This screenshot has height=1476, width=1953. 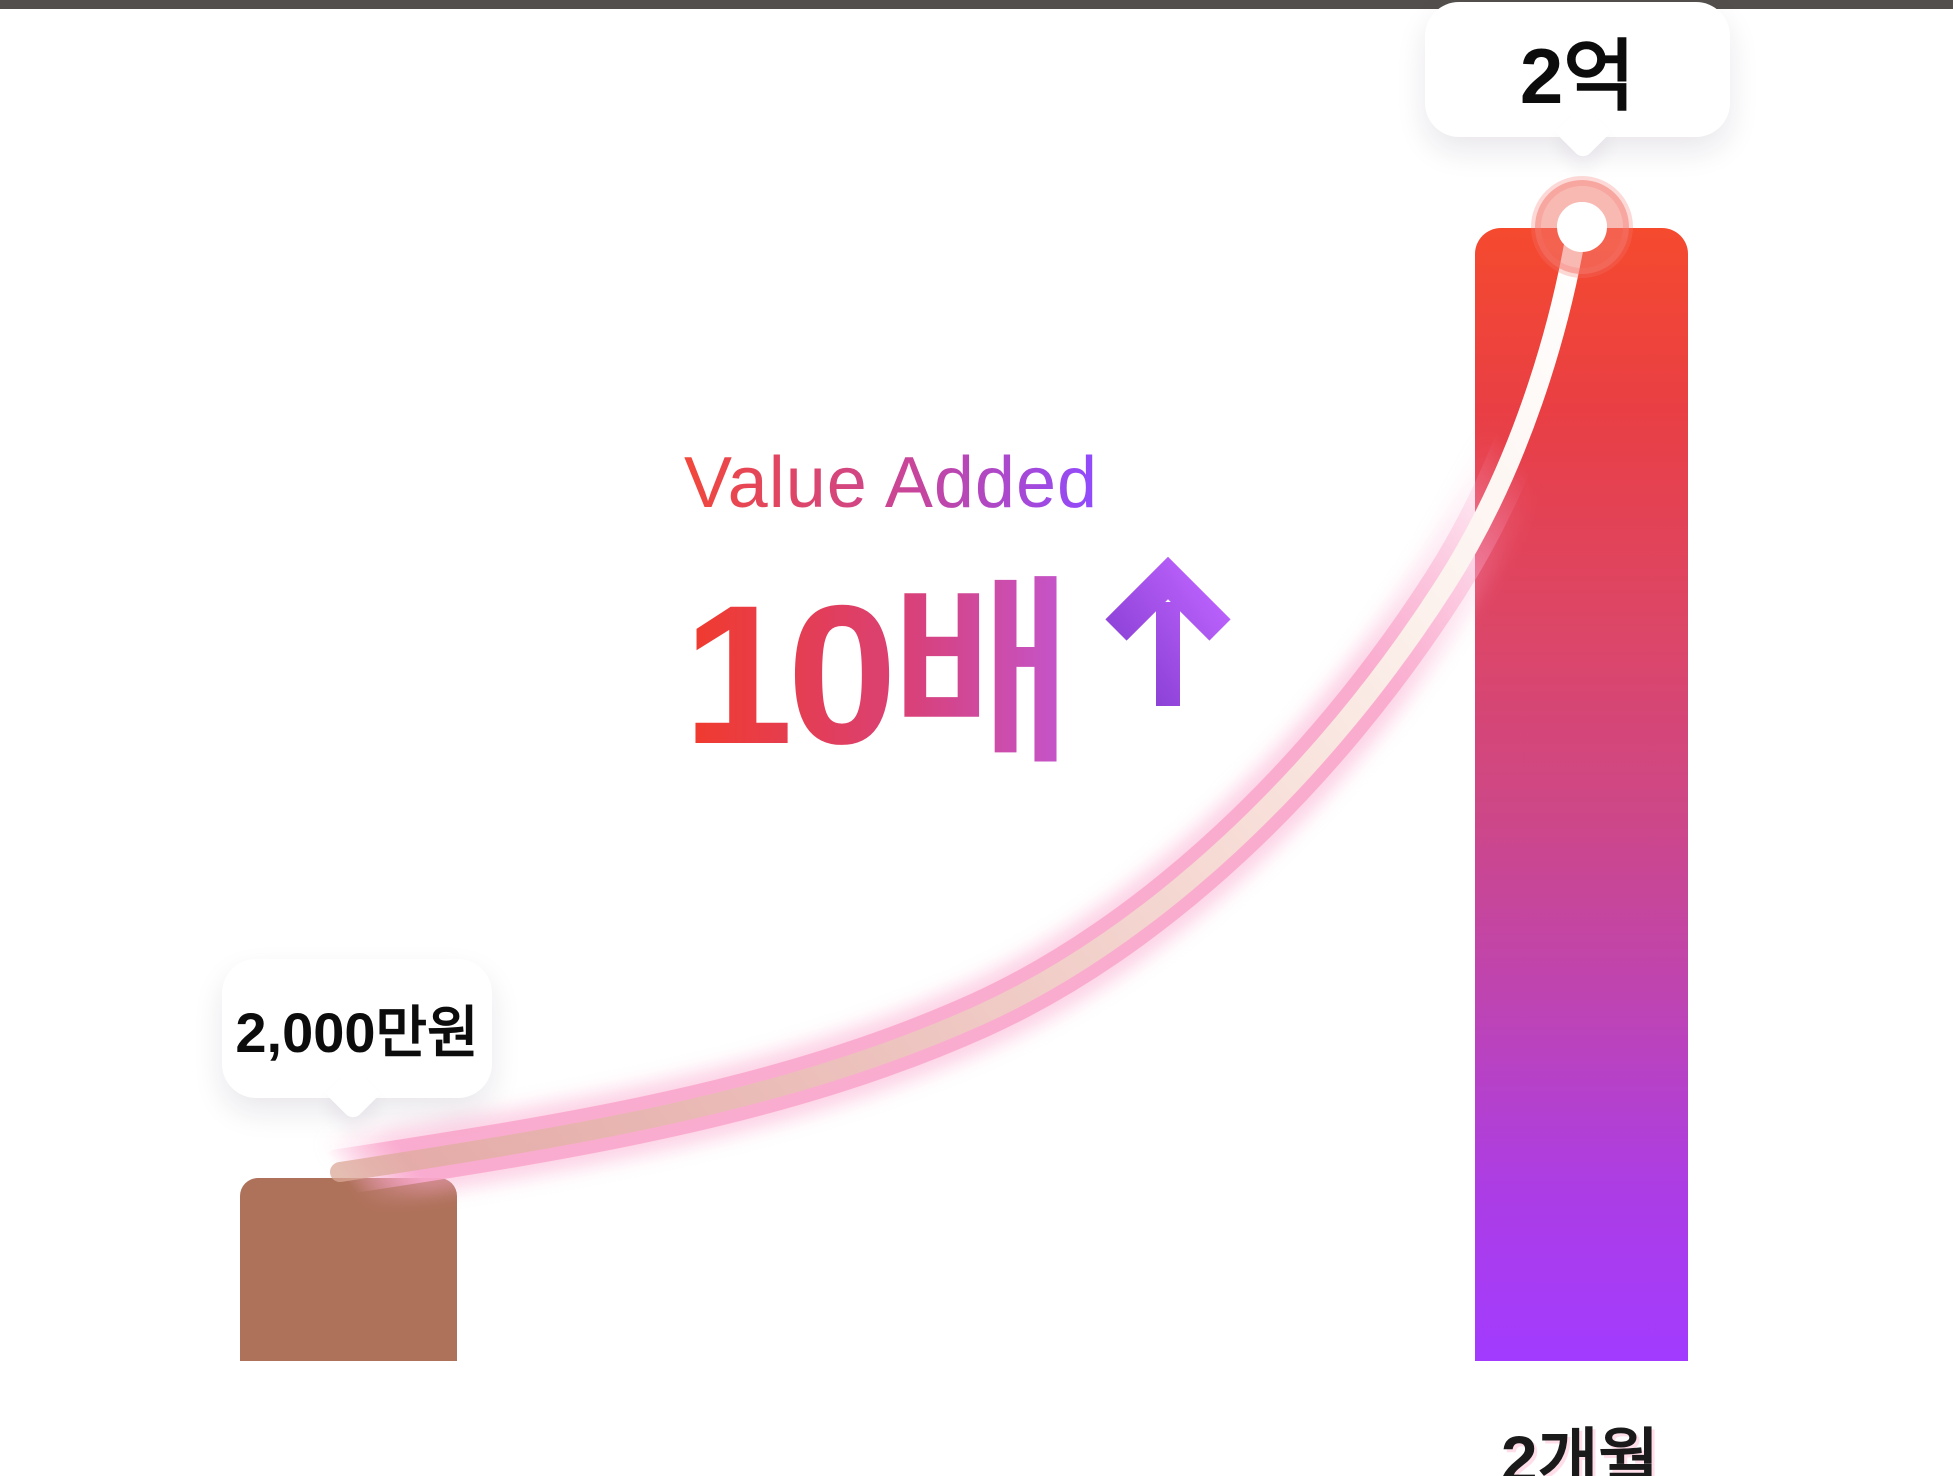 I want to click on end-marker-ring, so click(x=1582, y=227).